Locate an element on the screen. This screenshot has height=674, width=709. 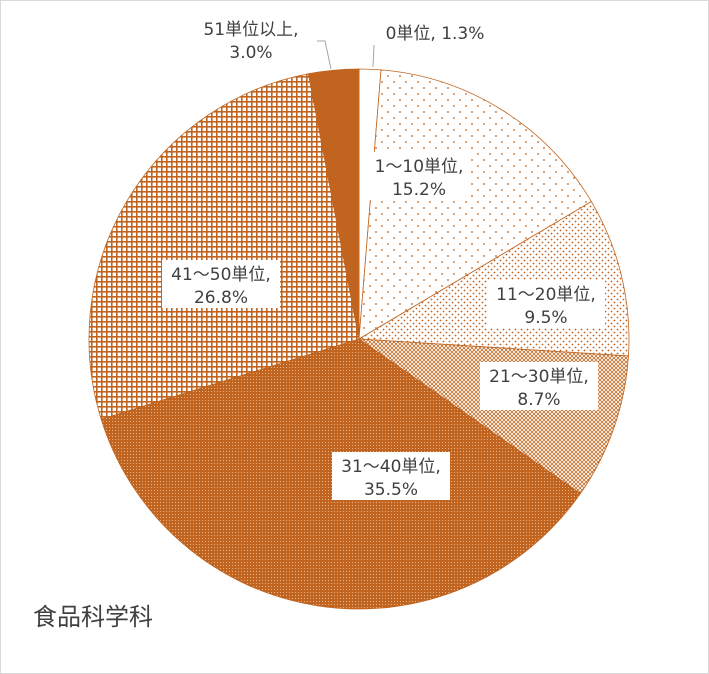
data-label: 51単位以上, 3.0% is located at coordinates (250, 41).